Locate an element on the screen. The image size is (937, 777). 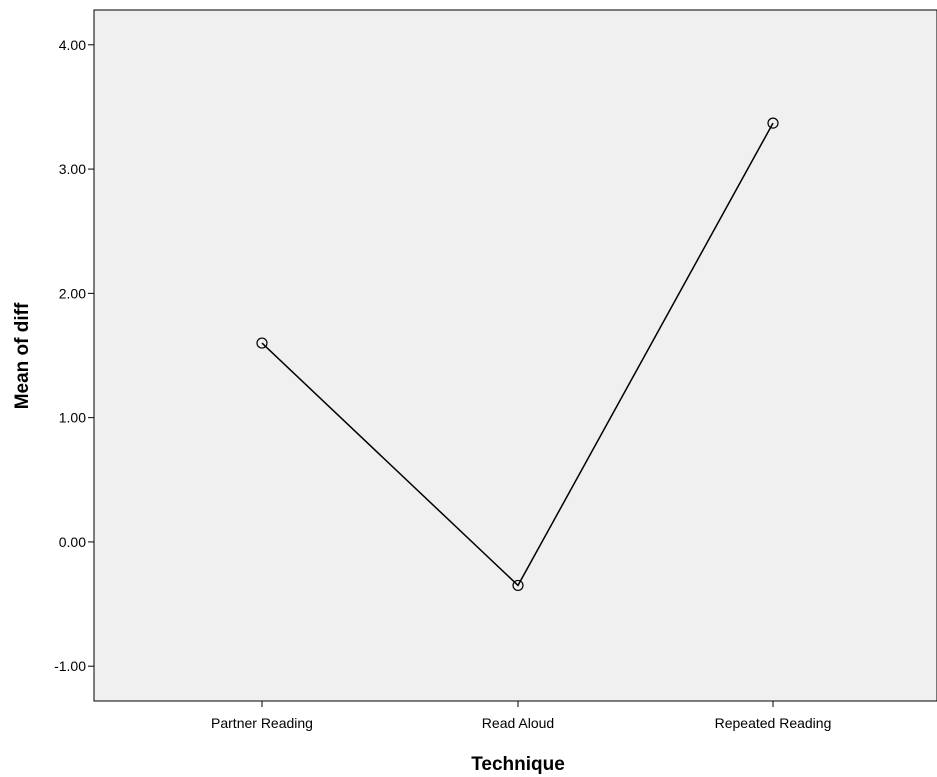
y-tick-label: 0.00 is located at coordinates (72, 542).